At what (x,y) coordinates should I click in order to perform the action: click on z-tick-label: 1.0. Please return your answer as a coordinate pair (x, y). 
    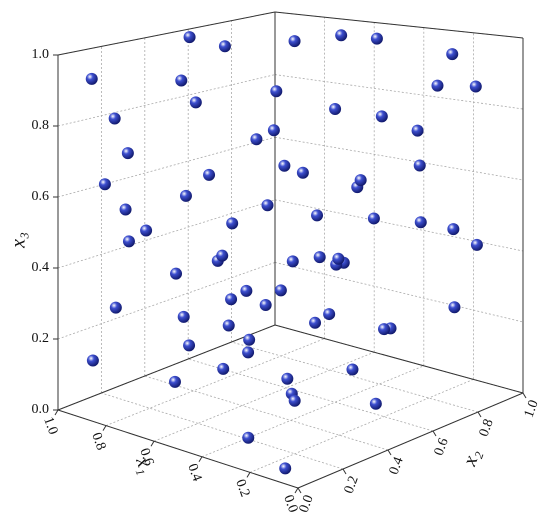
    Looking at the image, I should click on (41, 54).